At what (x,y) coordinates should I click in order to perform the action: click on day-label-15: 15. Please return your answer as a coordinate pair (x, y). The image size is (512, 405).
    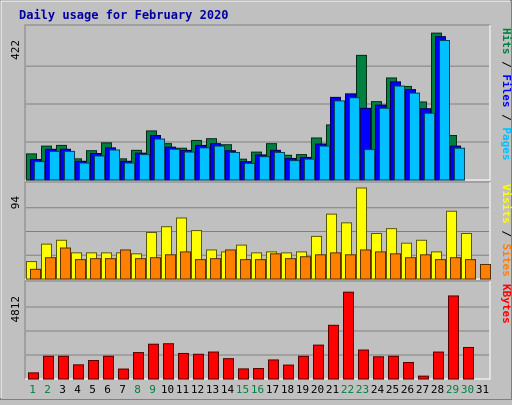
    Looking at the image, I should click on (242, 389).